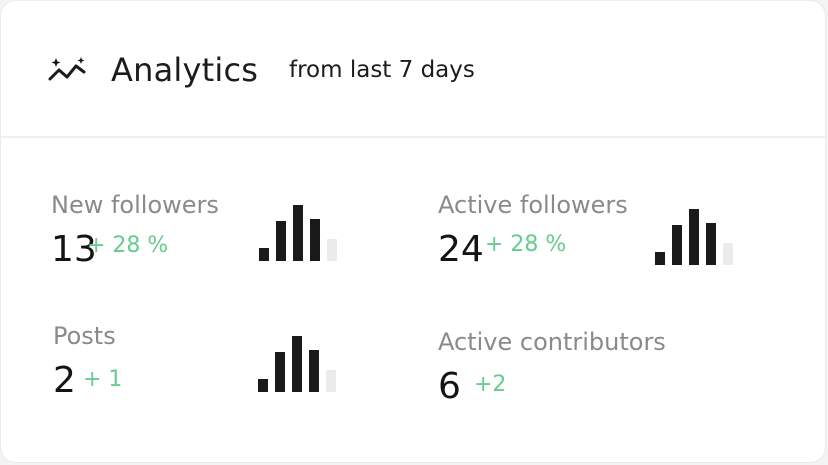 The width and height of the screenshot is (828, 465). What do you see at coordinates (382, 70) in the screenshot?
I see `period-subtitle: from last 7 days` at bounding box center [382, 70].